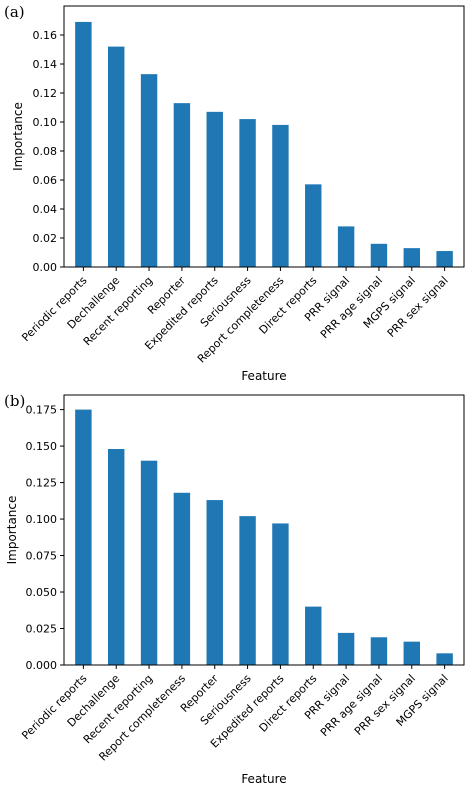 The height and width of the screenshot is (788, 474). Describe the element at coordinates (14, 12) in the screenshot. I see `panel-label: (a)` at that location.